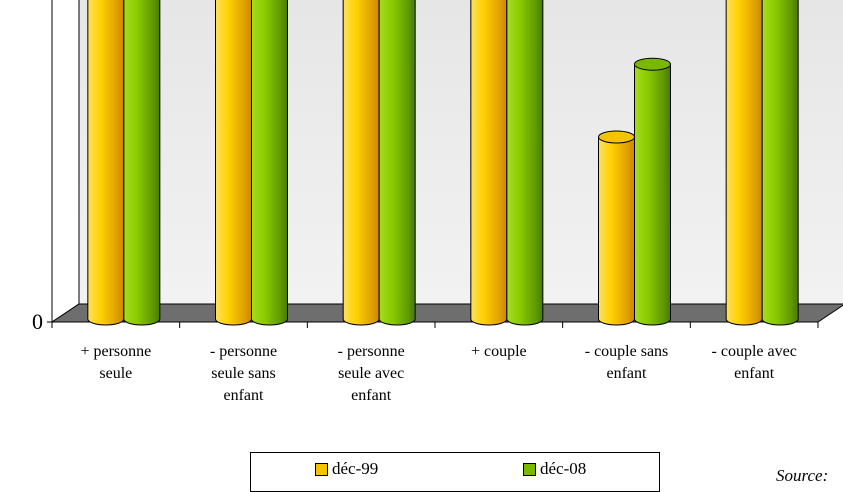 The height and width of the screenshot is (492, 843). I want to click on x-tick-label: - personne seule avec enfant, so click(371, 373).